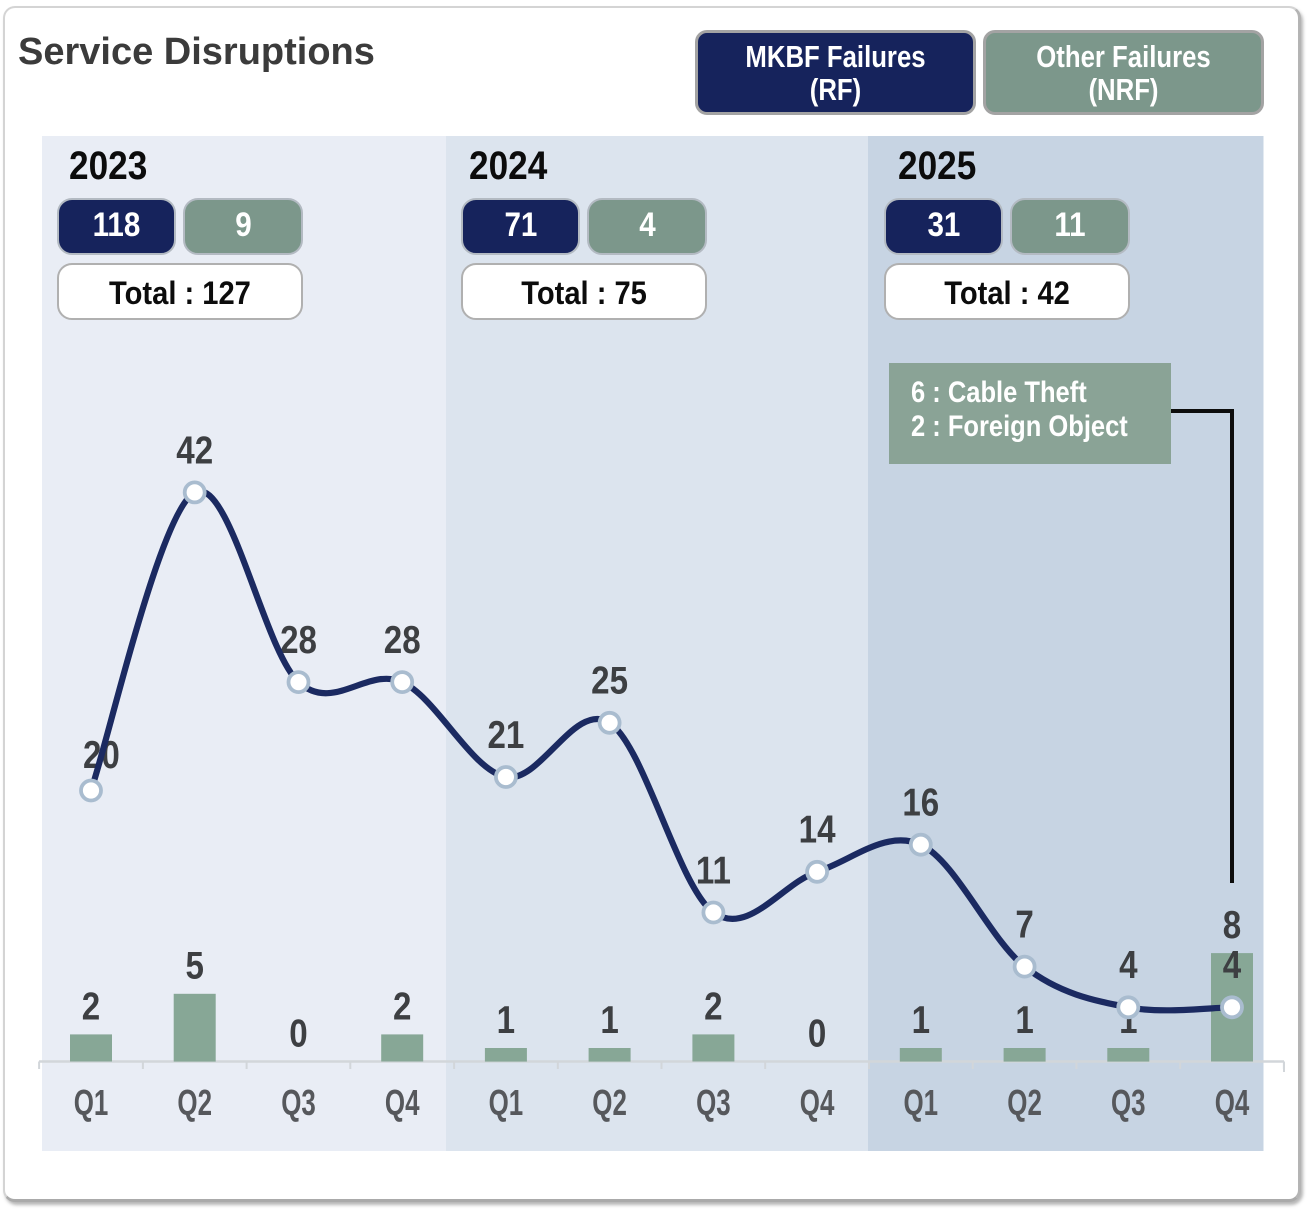 Image resolution: width=1310 pixels, height=1220 pixels. Describe the element at coordinates (1024, 924) in the screenshot. I see `svg-text: 7` at that location.